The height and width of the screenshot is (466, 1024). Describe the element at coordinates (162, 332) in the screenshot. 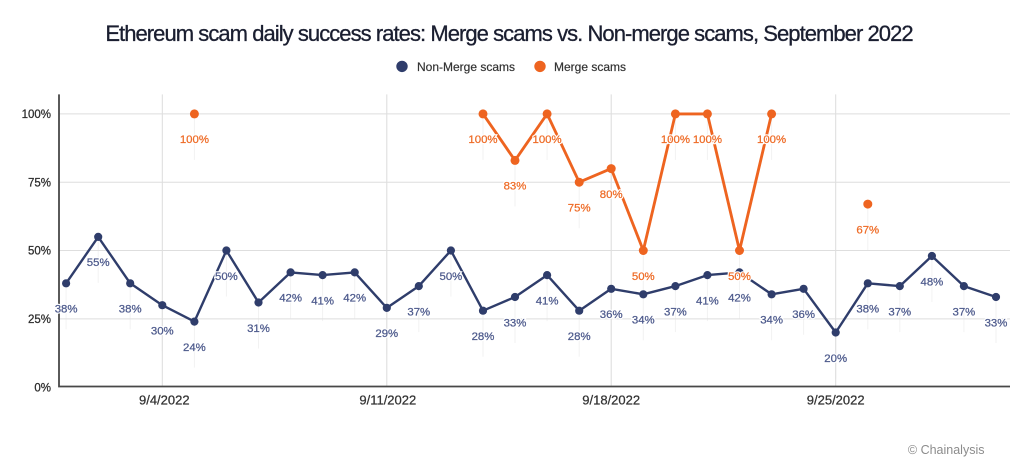

I see `svg-text: 30%` at that location.